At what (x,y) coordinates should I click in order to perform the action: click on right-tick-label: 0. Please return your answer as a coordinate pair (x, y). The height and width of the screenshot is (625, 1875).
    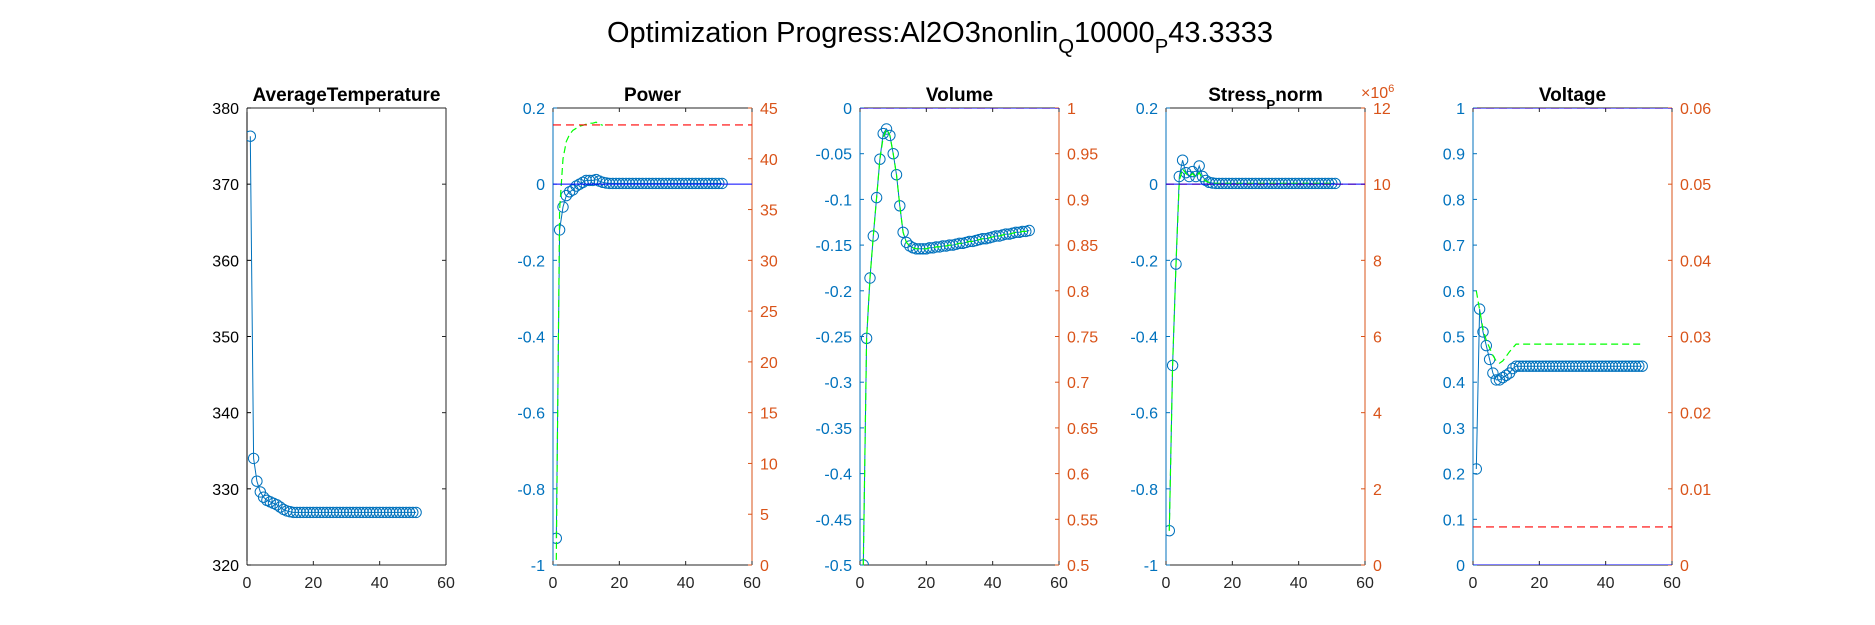
    Looking at the image, I should click on (764, 566).